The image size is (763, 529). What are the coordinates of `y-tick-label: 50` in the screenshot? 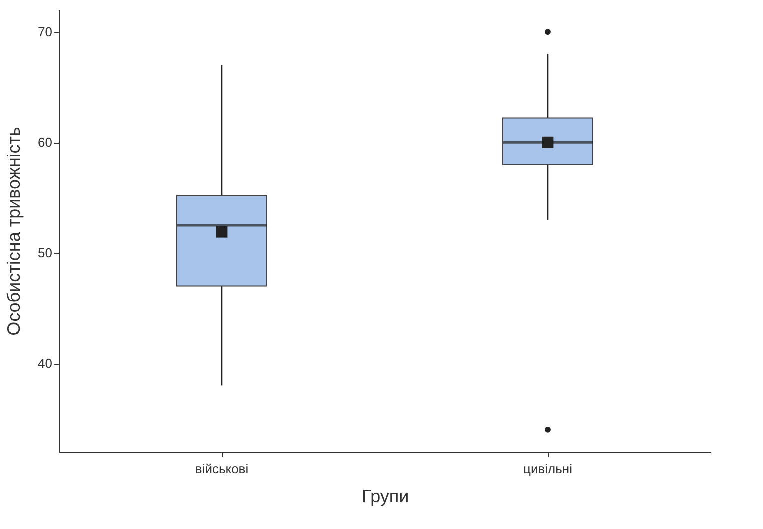 It's located at (45, 253).